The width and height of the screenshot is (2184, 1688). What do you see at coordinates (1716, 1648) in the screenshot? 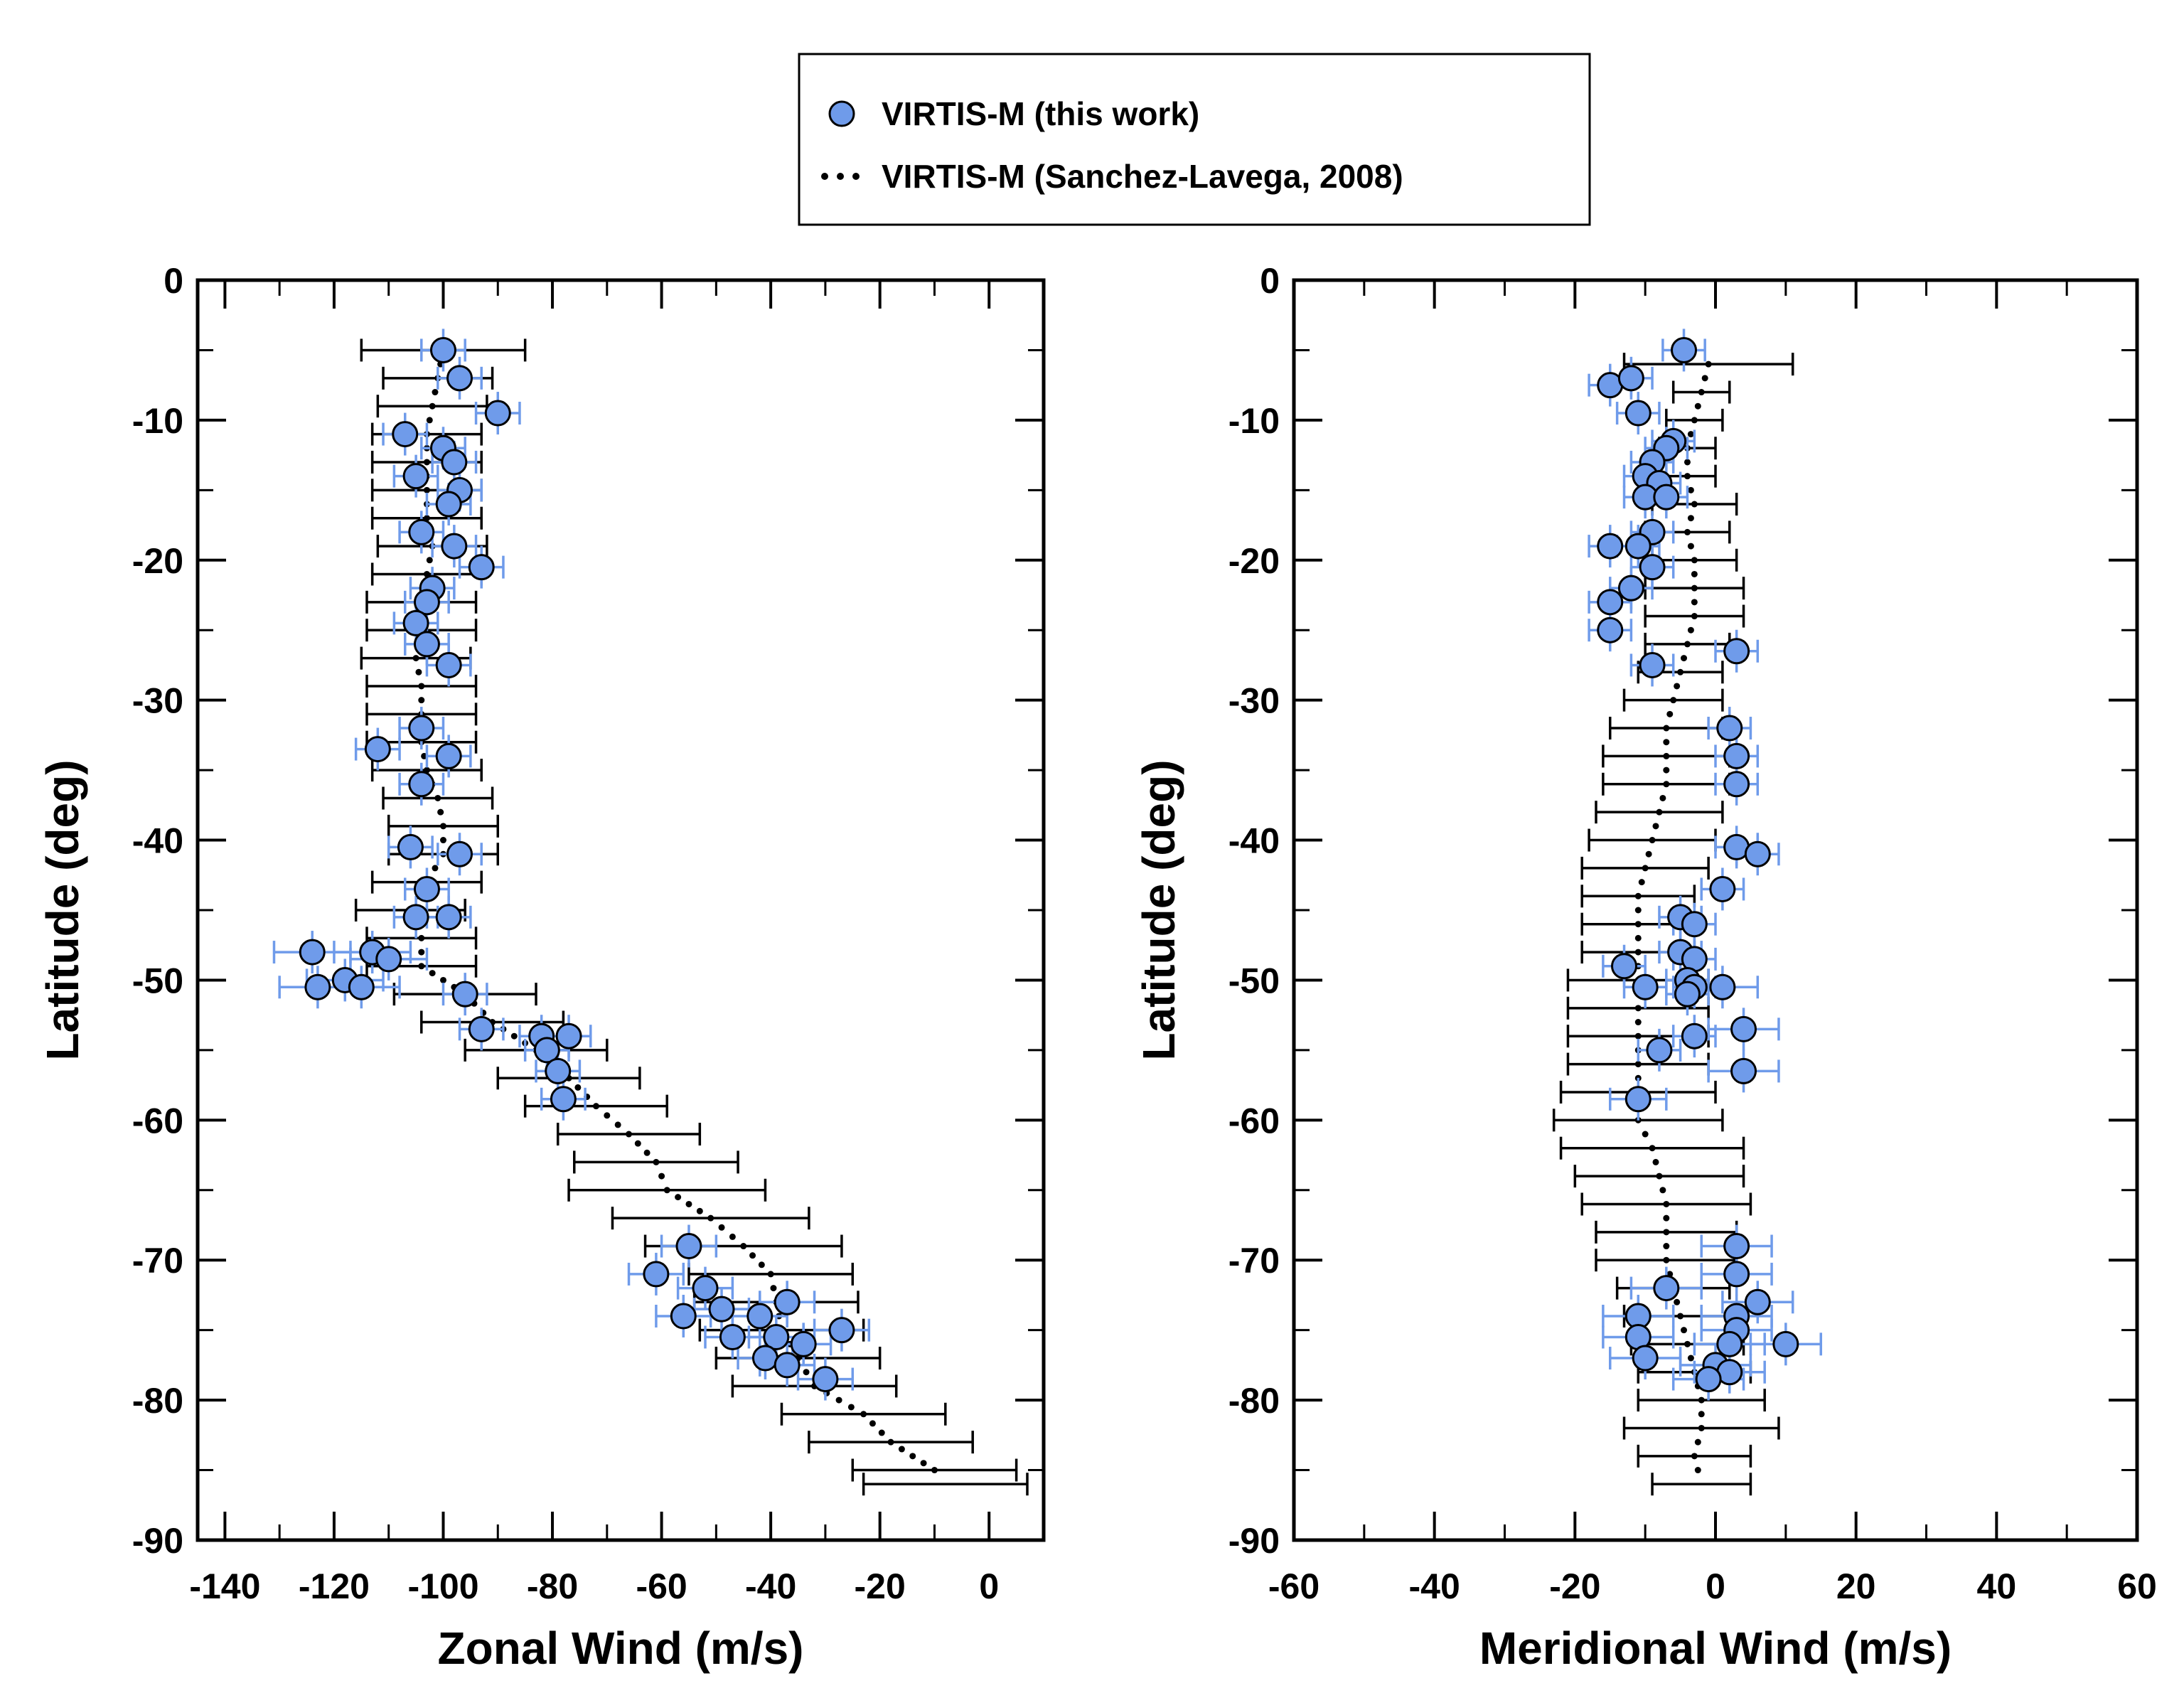
I see `meridional-x-axis-title: Meridional Wind (m/s)` at bounding box center [1716, 1648].